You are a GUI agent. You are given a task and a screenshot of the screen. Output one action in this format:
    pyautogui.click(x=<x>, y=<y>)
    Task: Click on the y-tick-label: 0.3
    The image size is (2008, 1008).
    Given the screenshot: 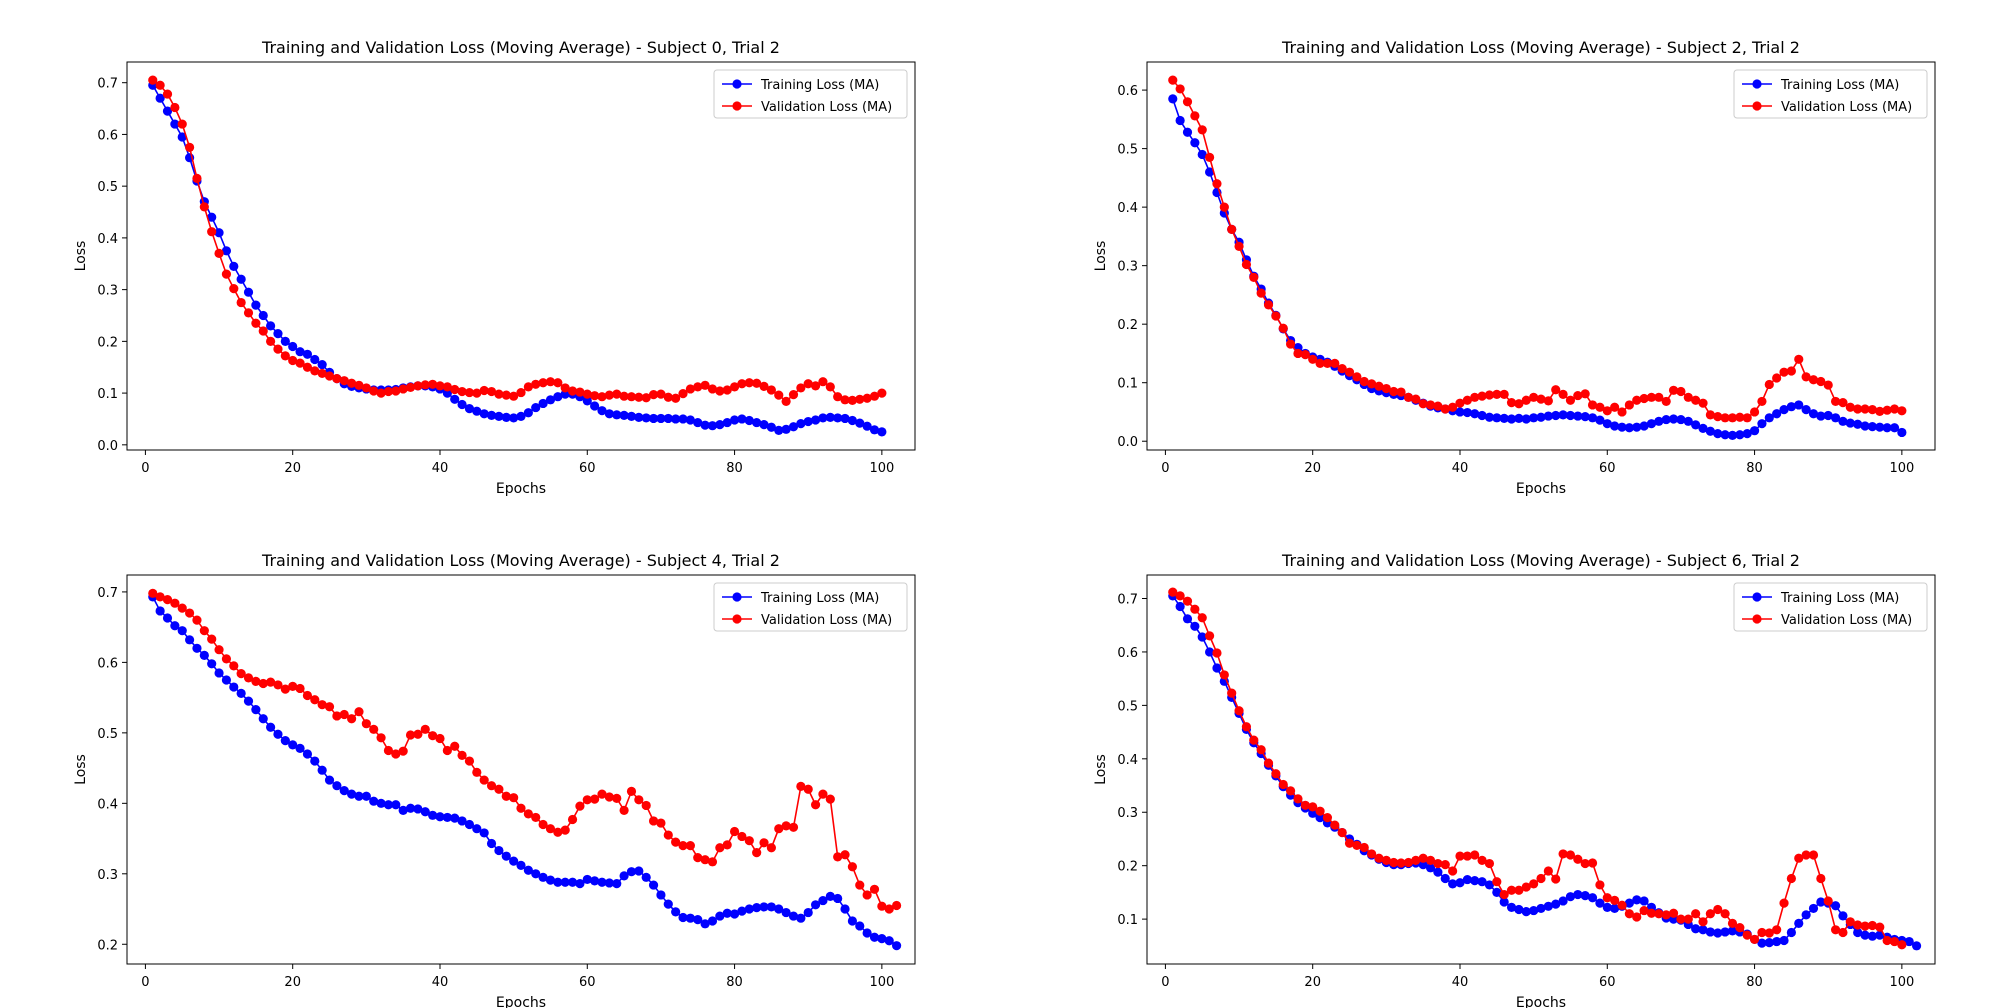 What is the action you would take?
    pyautogui.click(x=107, y=291)
    